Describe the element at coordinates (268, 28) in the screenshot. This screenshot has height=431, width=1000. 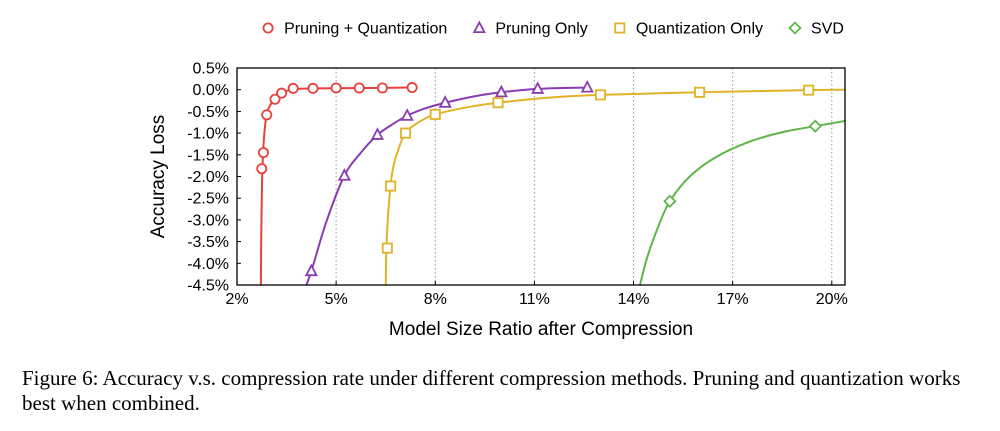
I see `pruning-quantization-legend-marker` at that location.